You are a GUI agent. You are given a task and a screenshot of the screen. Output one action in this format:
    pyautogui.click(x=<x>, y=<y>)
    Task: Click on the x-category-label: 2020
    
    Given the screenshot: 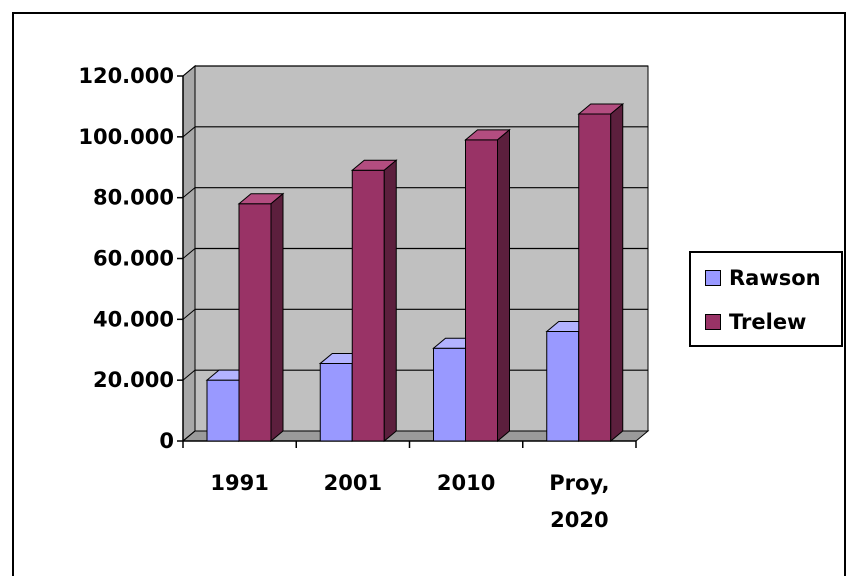 What is the action you would take?
    pyautogui.click(x=579, y=520)
    